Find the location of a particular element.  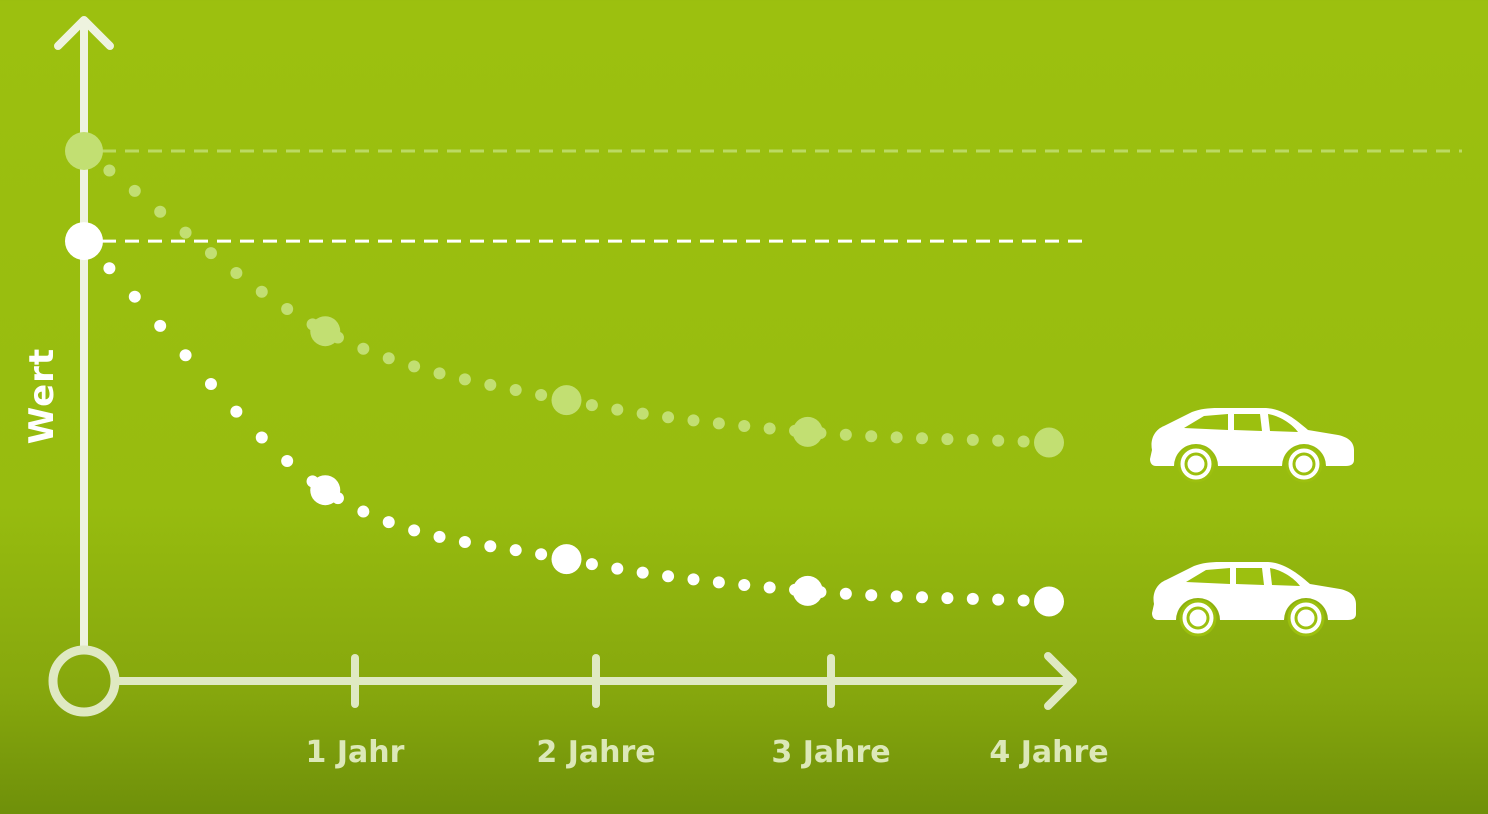

y-axis-label: Wert is located at coordinates (42, 396).